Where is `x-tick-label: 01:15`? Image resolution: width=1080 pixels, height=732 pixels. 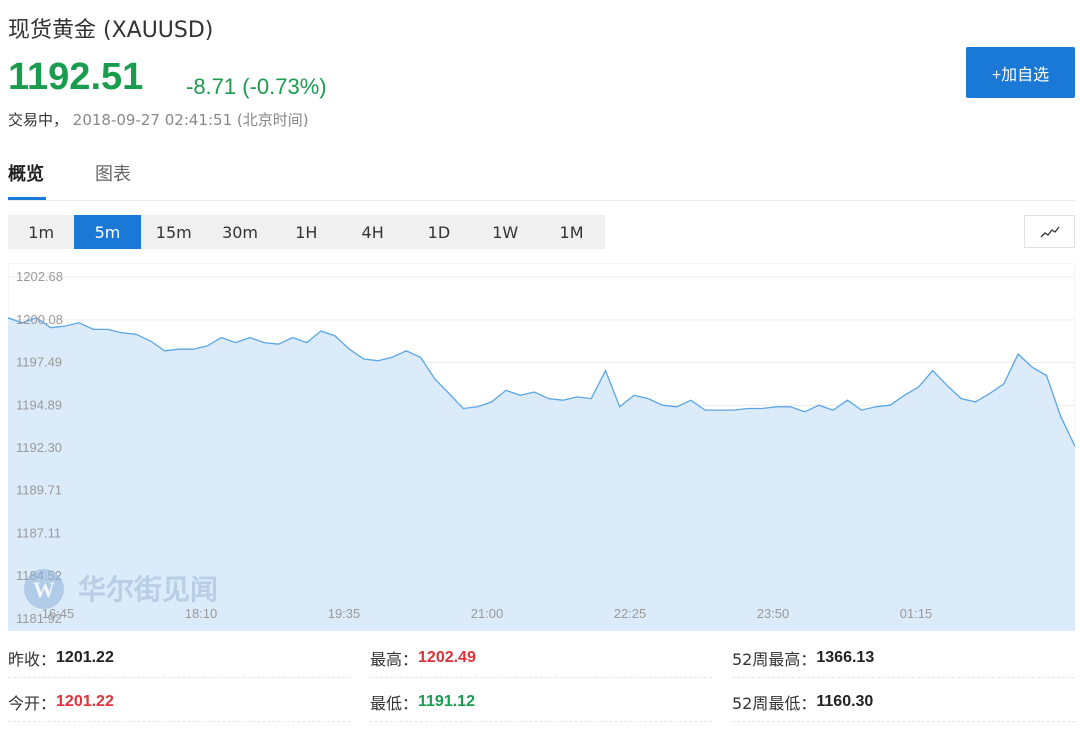
x-tick-label: 01:15 is located at coordinates (916, 613).